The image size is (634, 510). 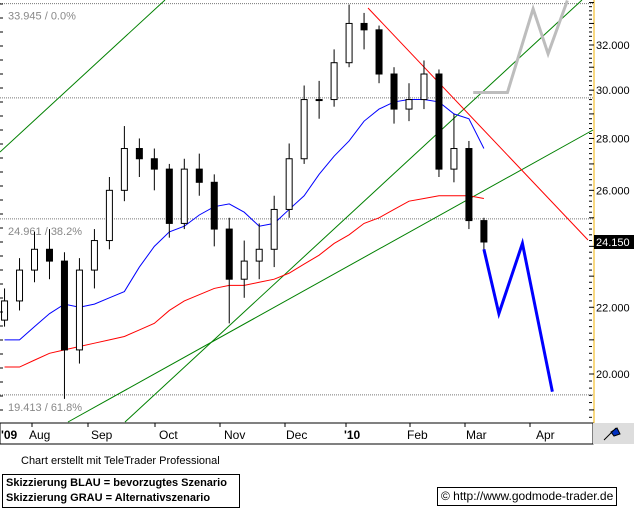 I want to click on y-tick-label: 30.000, so click(x=613, y=91).